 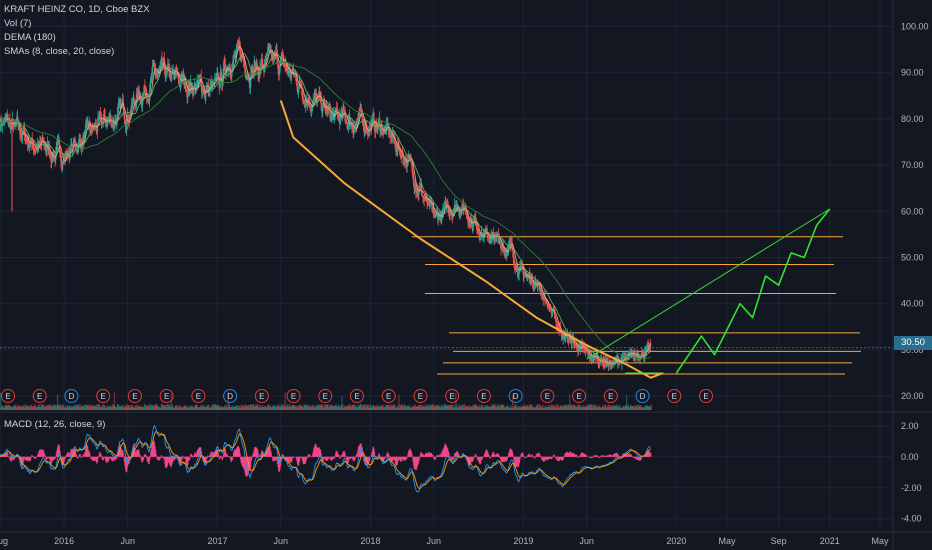 I want to click on horizontal-levels, so click(x=636, y=305).